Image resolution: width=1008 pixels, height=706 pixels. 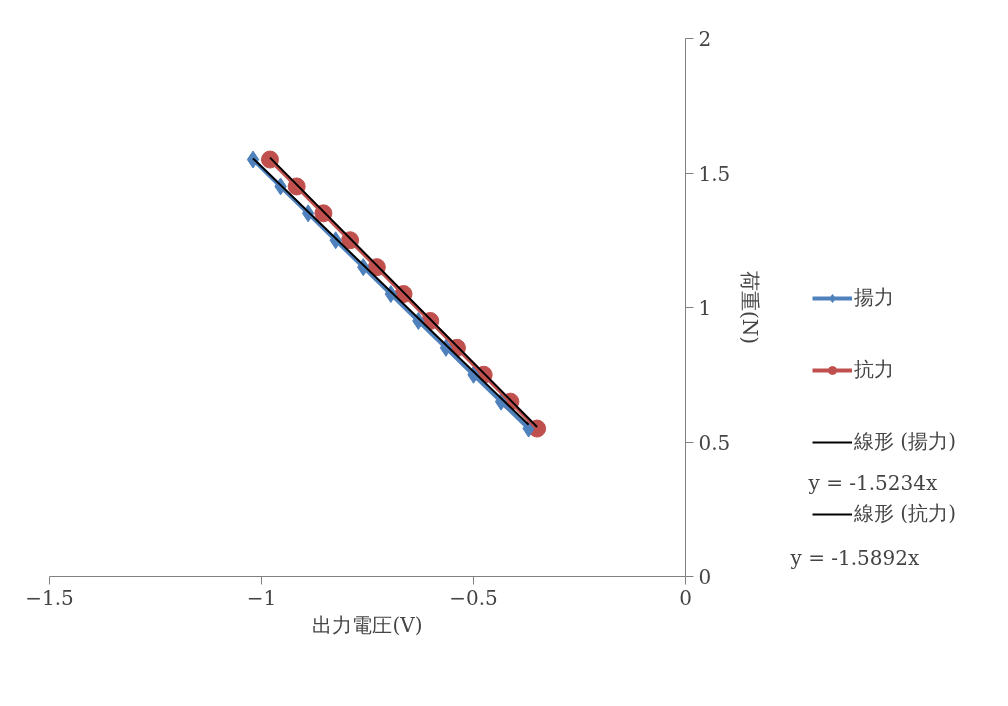 I want to click on x-tick-label: 0, so click(x=685, y=597).